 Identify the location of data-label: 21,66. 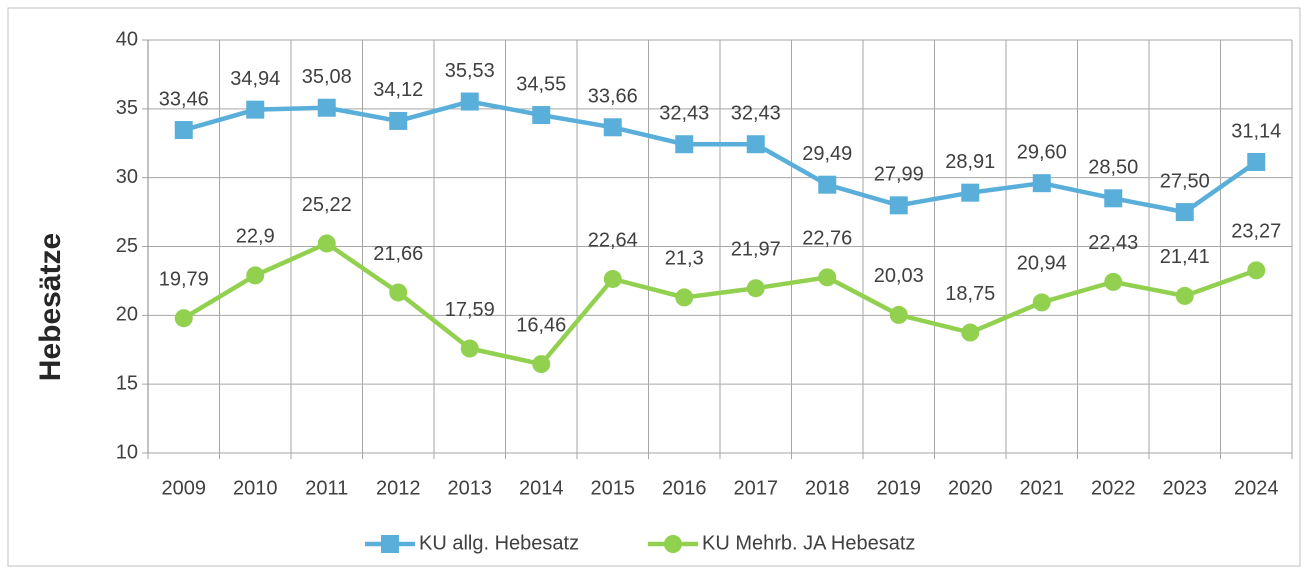
(398, 254).